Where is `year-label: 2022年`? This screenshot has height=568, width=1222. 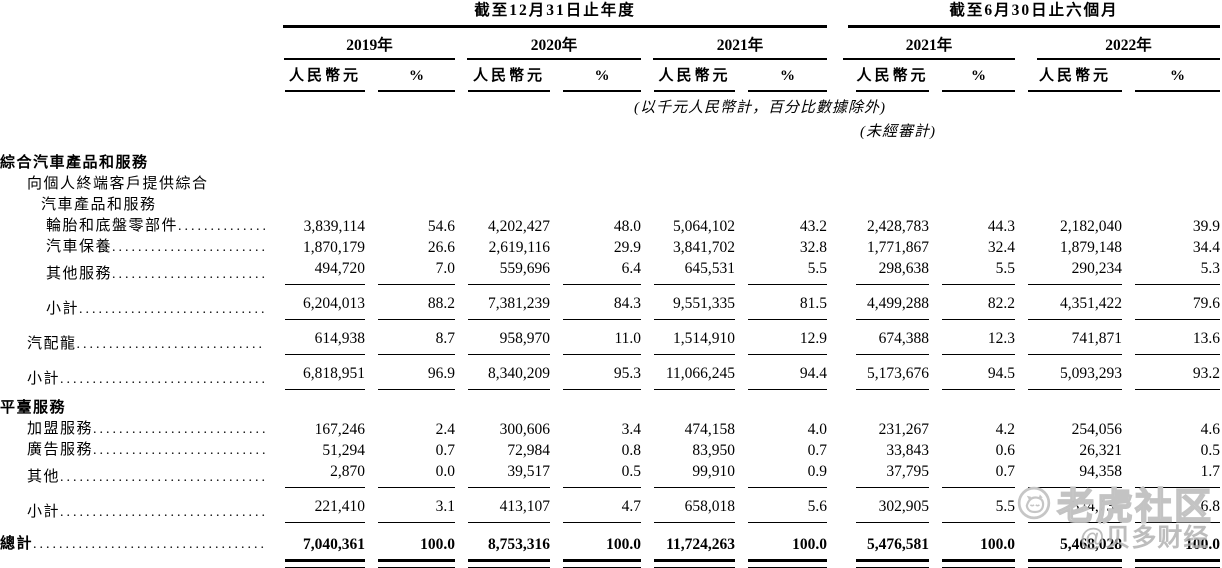
year-label: 2022年 is located at coordinates (1129, 44).